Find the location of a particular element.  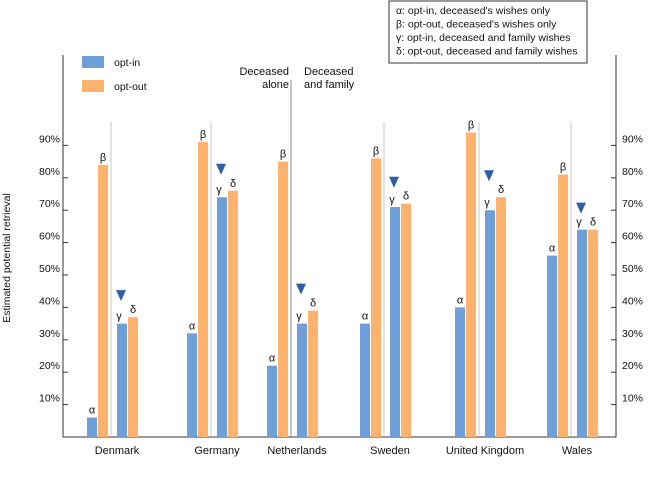

y-tick-label-left: 80% is located at coordinates (49, 172).